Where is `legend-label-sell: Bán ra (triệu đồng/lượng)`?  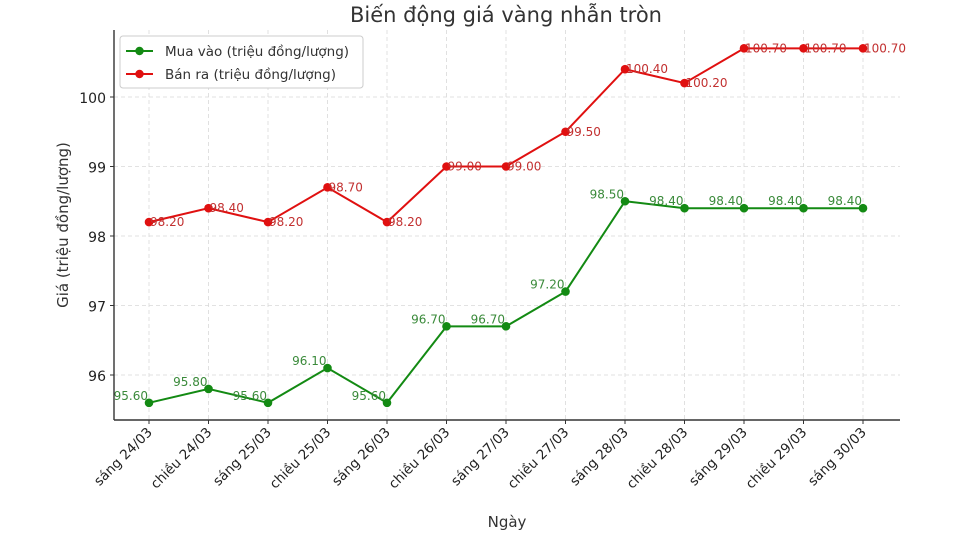 legend-label-sell: Bán ra (triệu đồng/lượng) is located at coordinates (250, 74).